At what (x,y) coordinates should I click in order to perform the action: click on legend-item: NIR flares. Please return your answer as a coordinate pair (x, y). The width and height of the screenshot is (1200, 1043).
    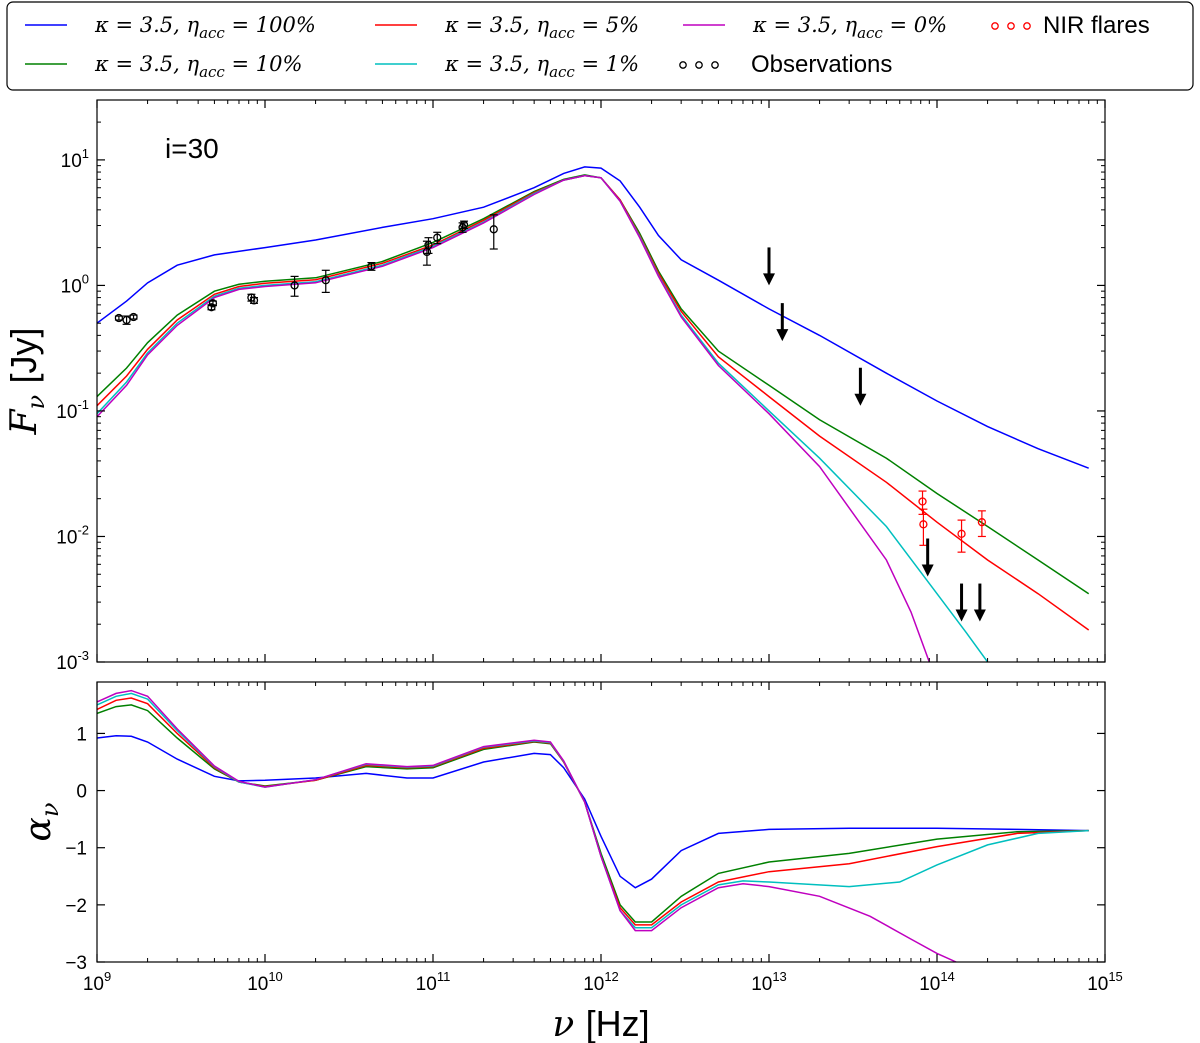
    Looking at the image, I should click on (1070, 25).